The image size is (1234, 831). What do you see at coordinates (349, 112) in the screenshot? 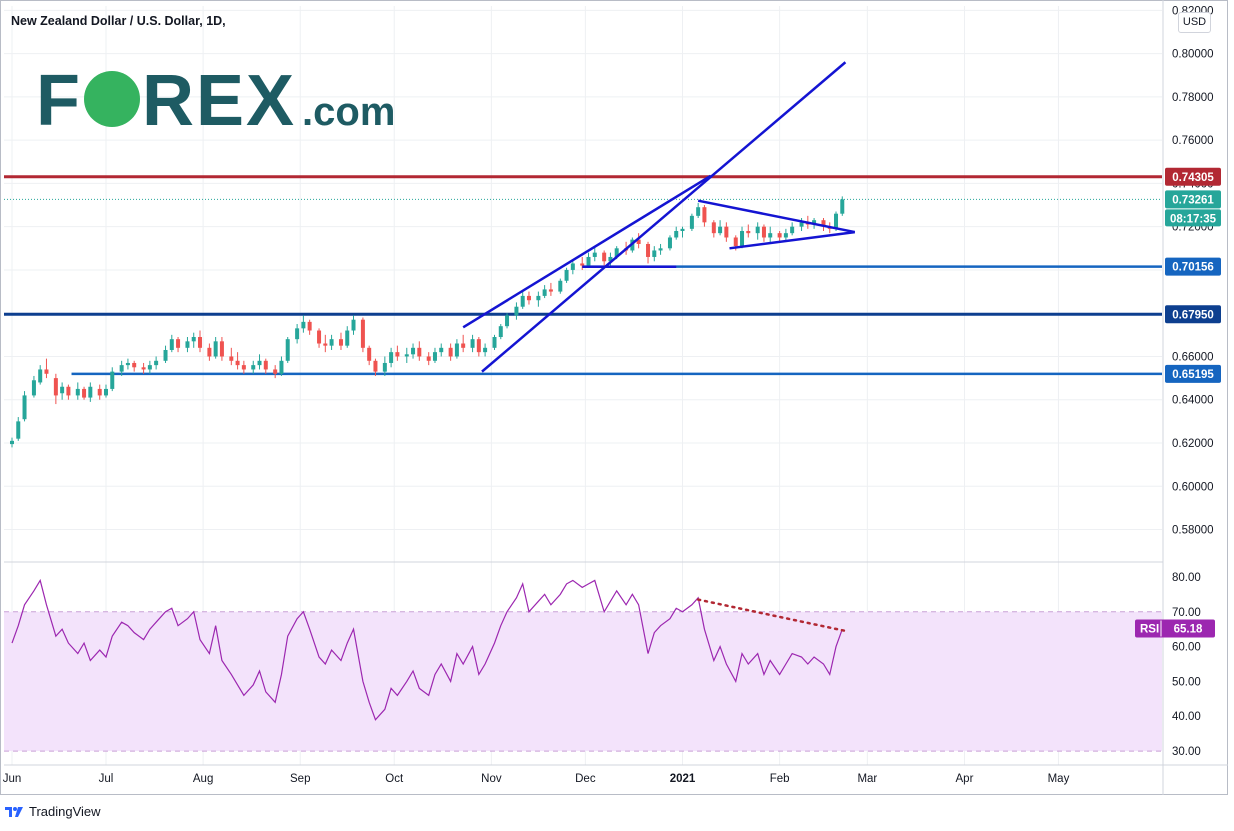
I see `logo-dotcom: .com` at bounding box center [349, 112].